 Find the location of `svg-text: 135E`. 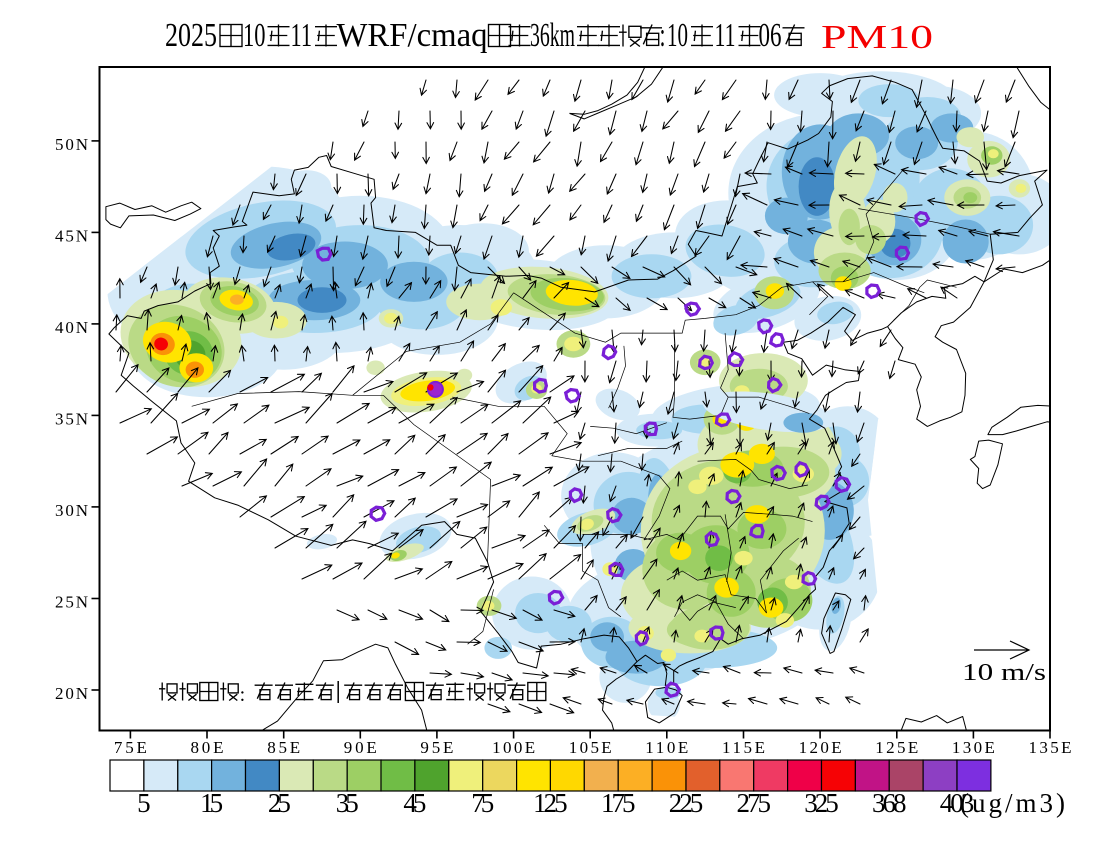

svg-text: 135E is located at coordinates (1050, 747).